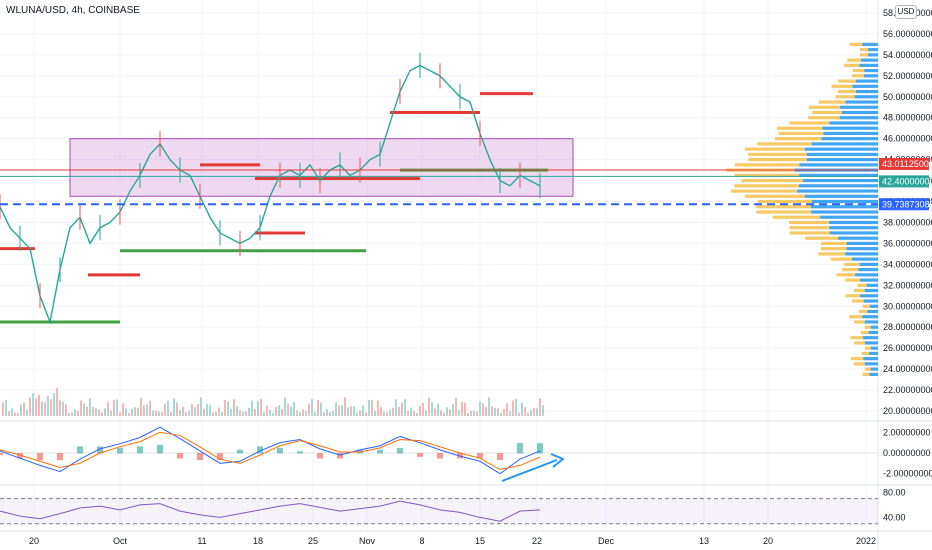  What do you see at coordinates (452, 541) in the screenshot?
I see `time-axis: 20 Oct 11 18 25 Nov 8 15 22 Dec 13 20 2022` at bounding box center [452, 541].